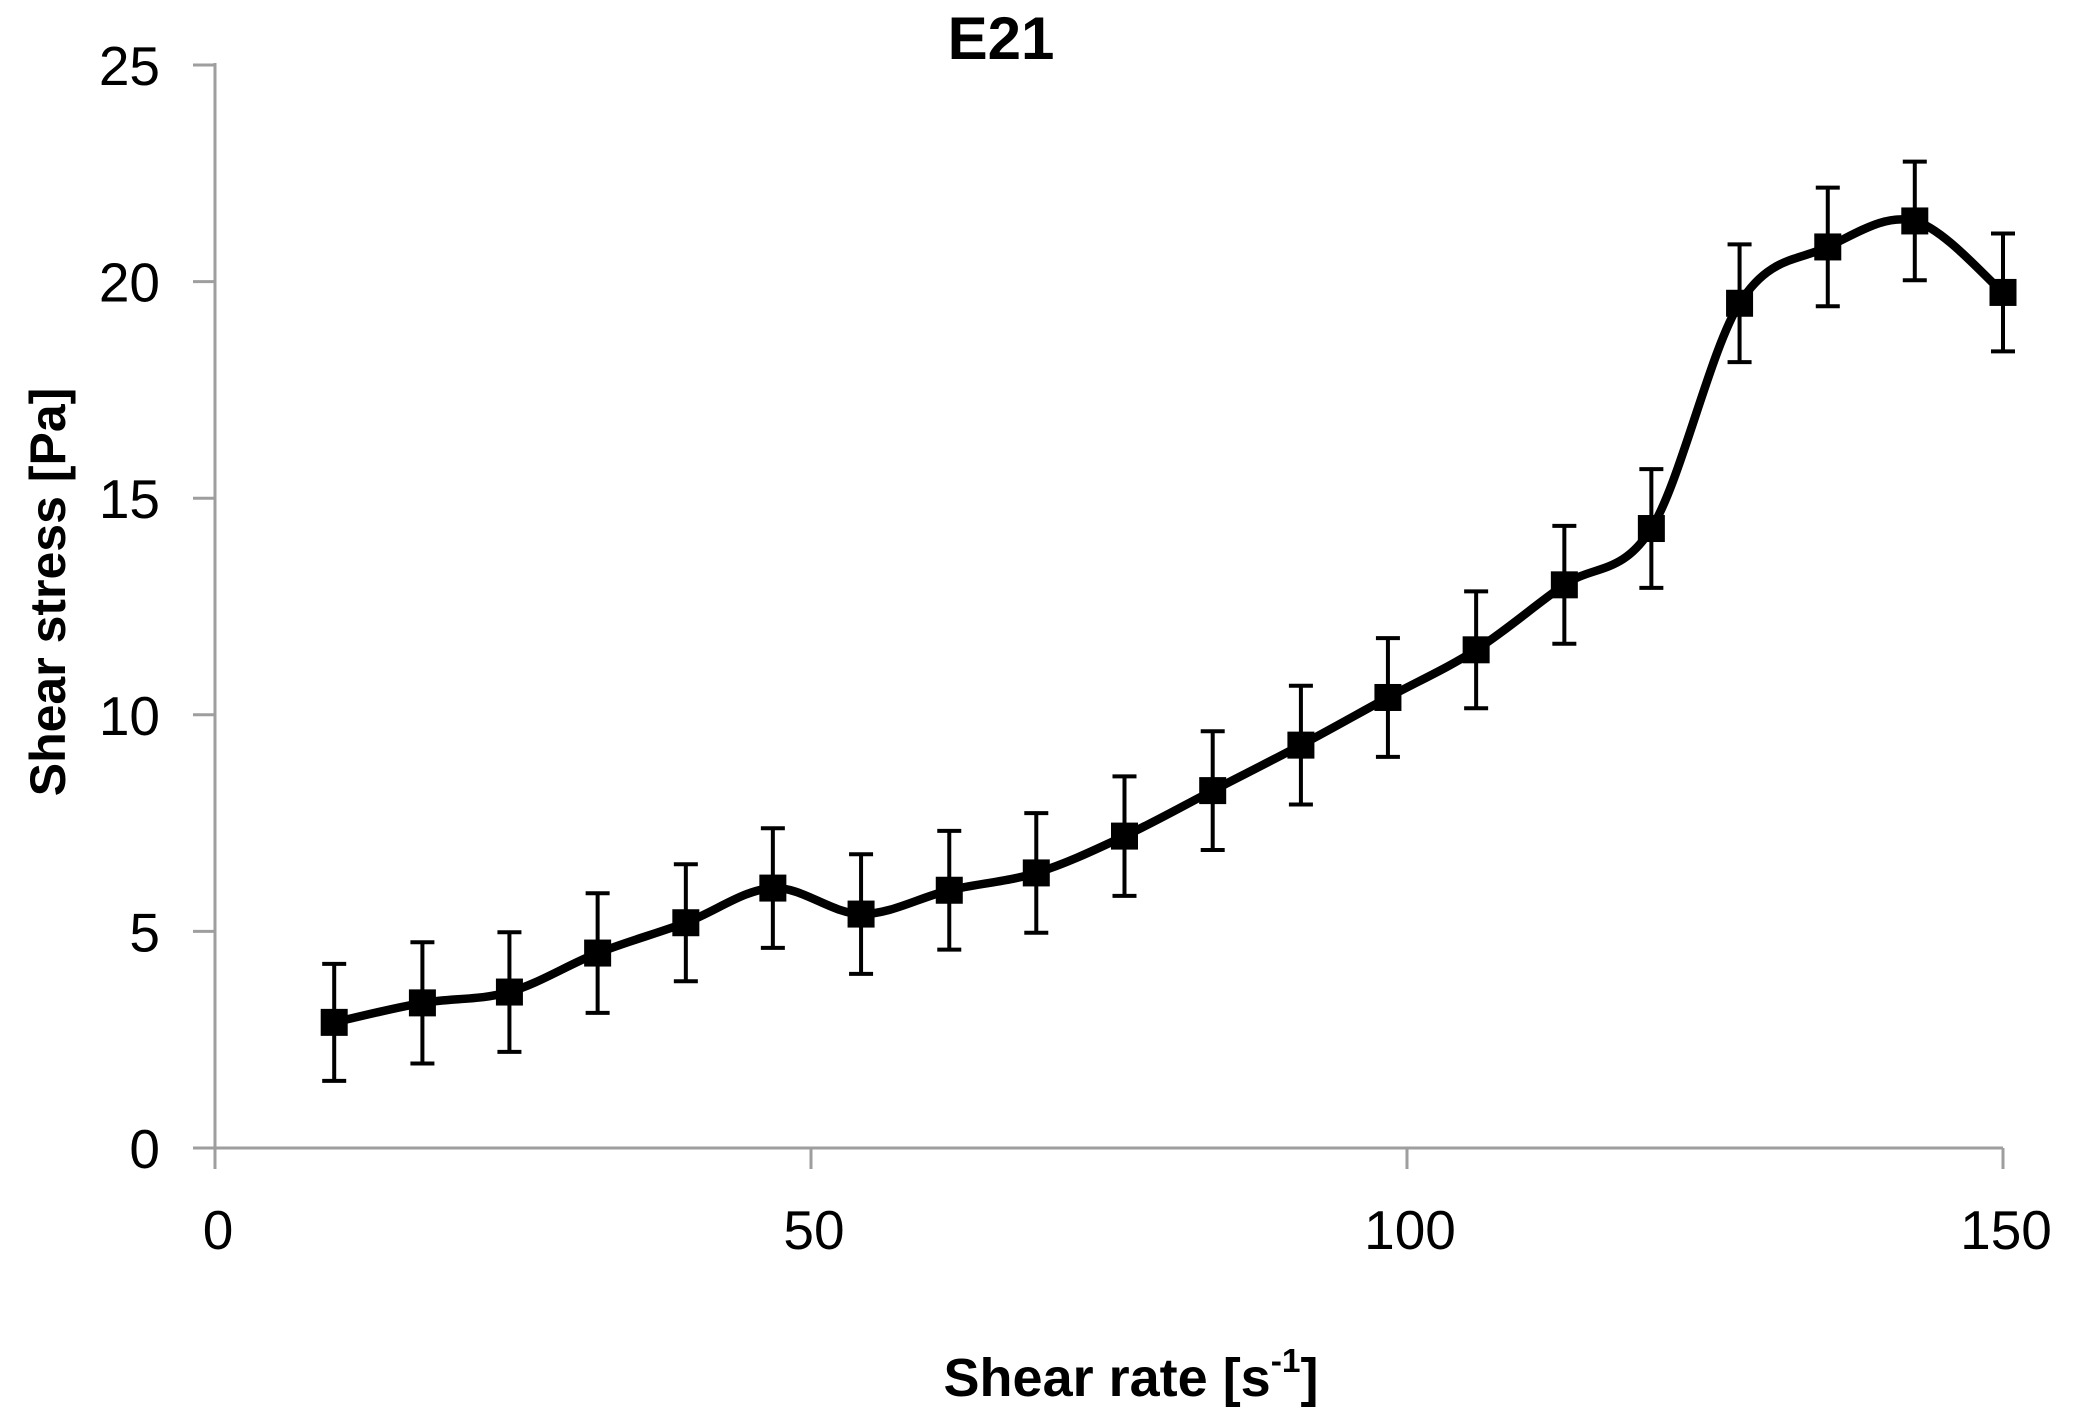  Describe the element at coordinates (48, 592) in the screenshot. I see `y-axis-title: Shear stress [Pa]` at that location.